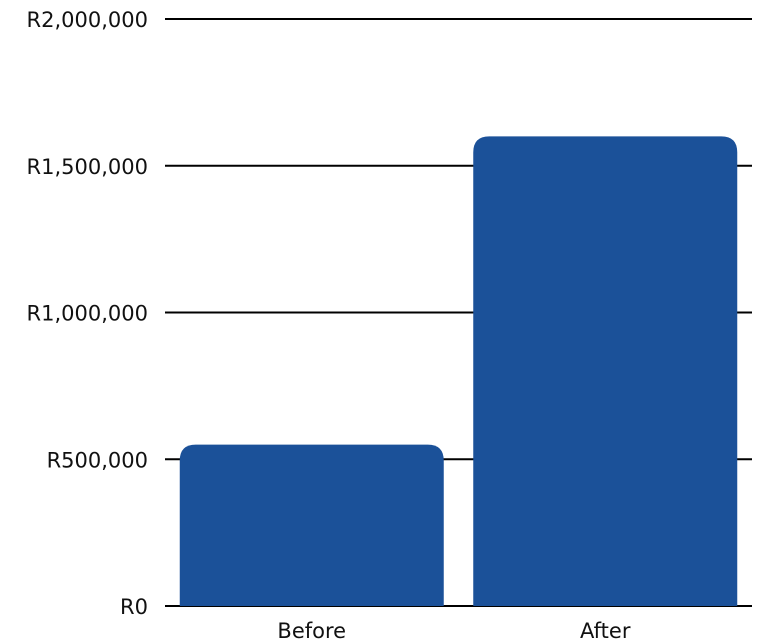 The width and height of the screenshot is (763, 643). Describe the element at coordinates (134, 607) in the screenshot. I see `y-tick-label: R0` at that location.